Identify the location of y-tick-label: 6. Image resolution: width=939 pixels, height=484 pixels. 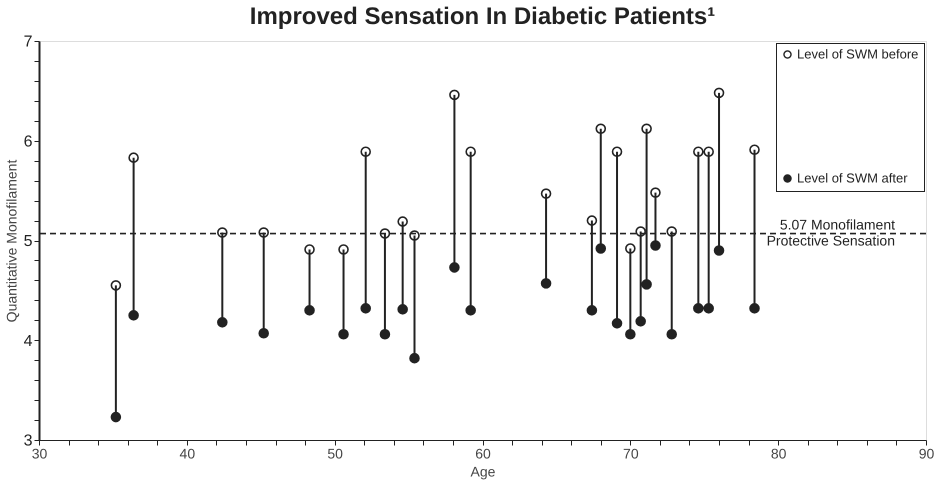
(28, 141).